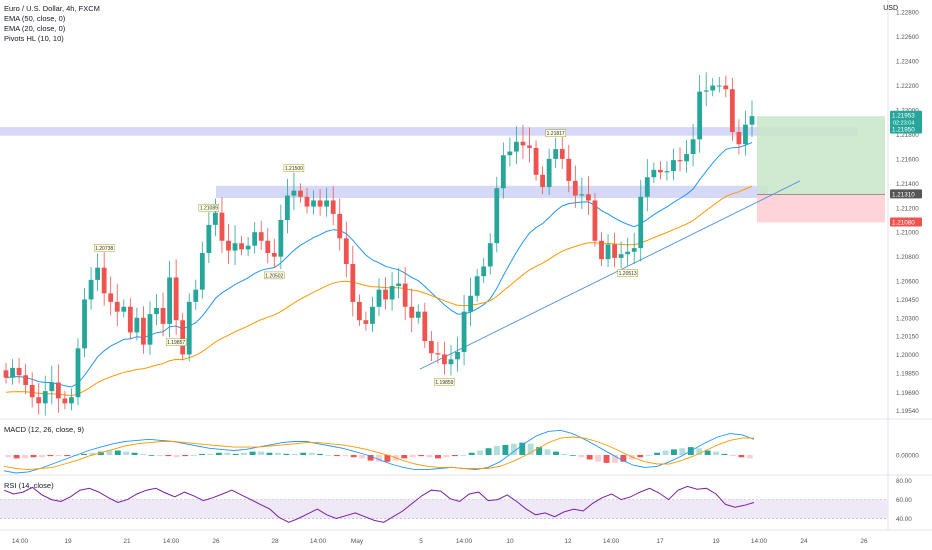 The image size is (932, 550). I want to click on pivots-legend: Pivots HL (10, 10), so click(34, 38).